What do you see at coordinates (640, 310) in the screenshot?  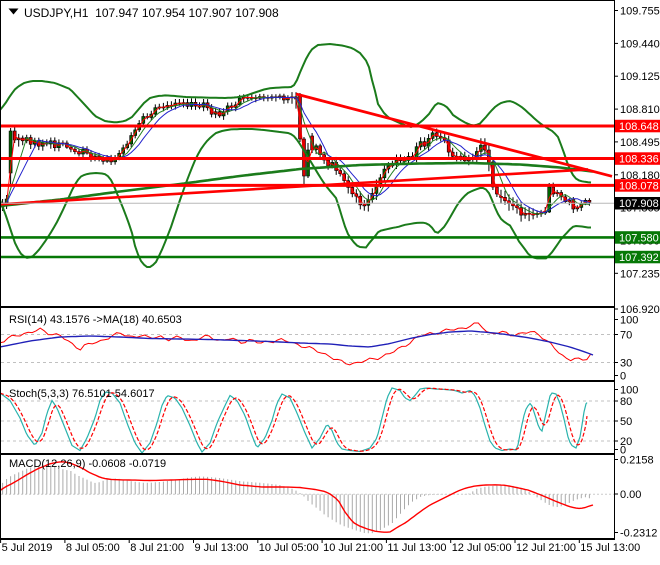 I see `svg-text: 106.920` at bounding box center [640, 310].